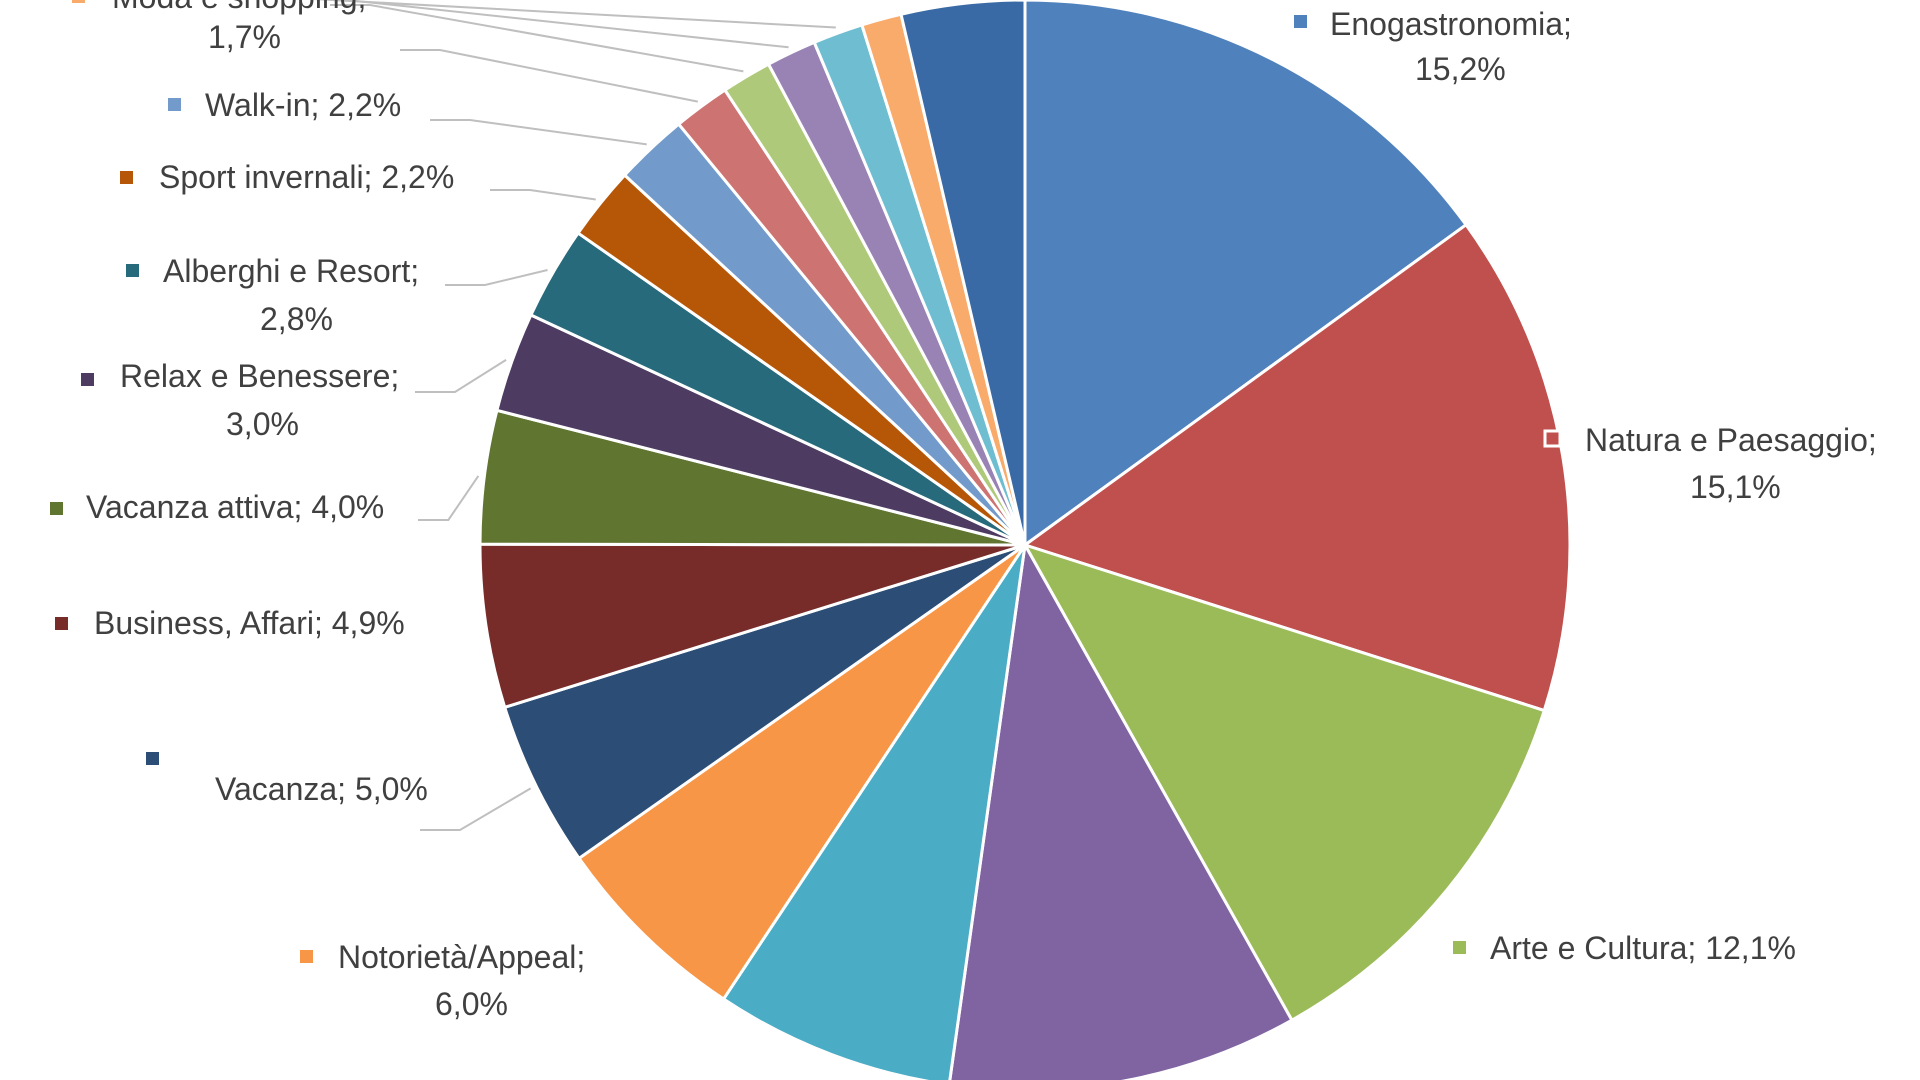 This screenshot has width=1920, height=1080. Describe the element at coordinates (235, 507) in the screenshot. I see `label-vacanza-attiva: Vacanza attiva; 4,0%` at that location.